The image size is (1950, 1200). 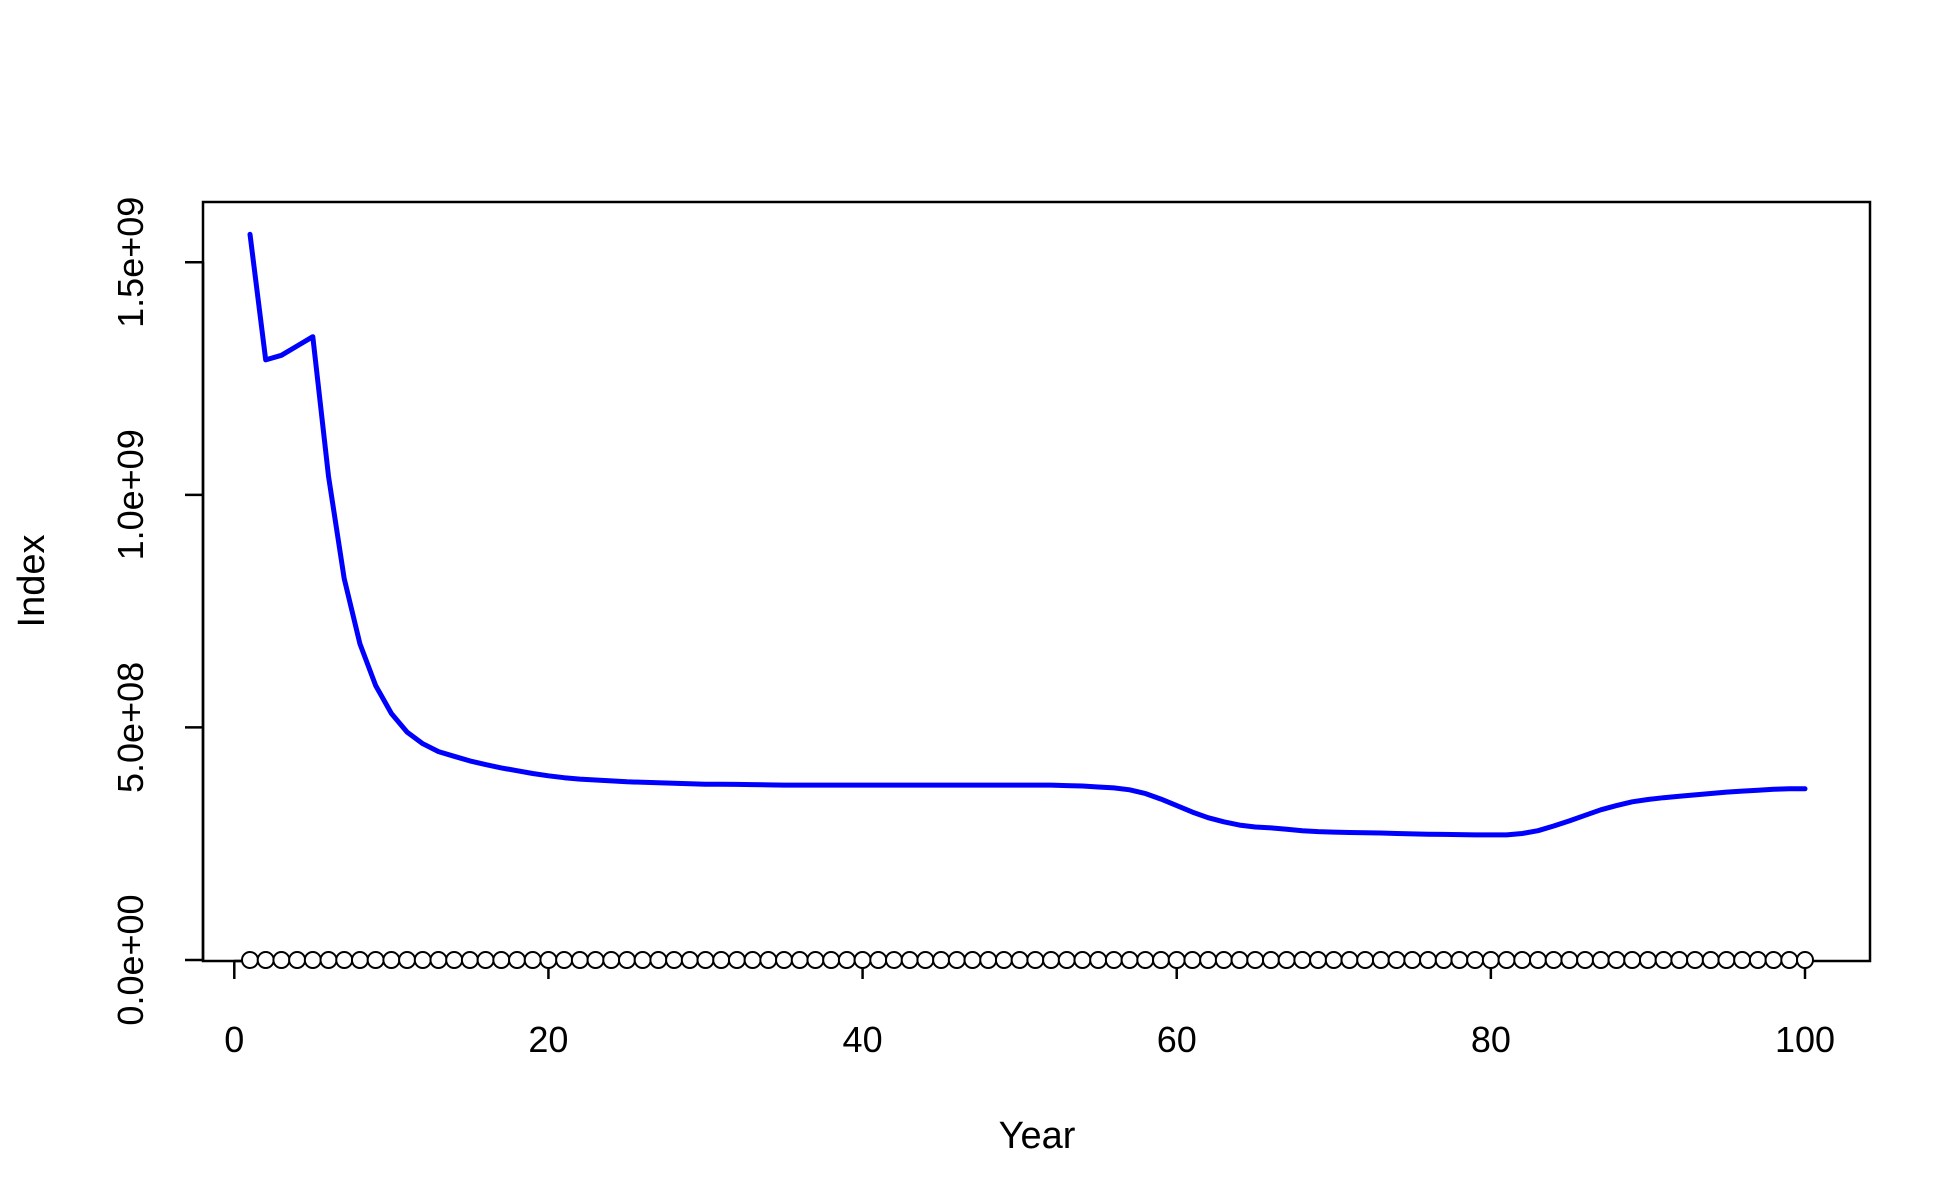 What do you see at coordinates (234, 1039) in the screenshot?
I see `x-tick-label: 0` at bounding box center [234, 1039].